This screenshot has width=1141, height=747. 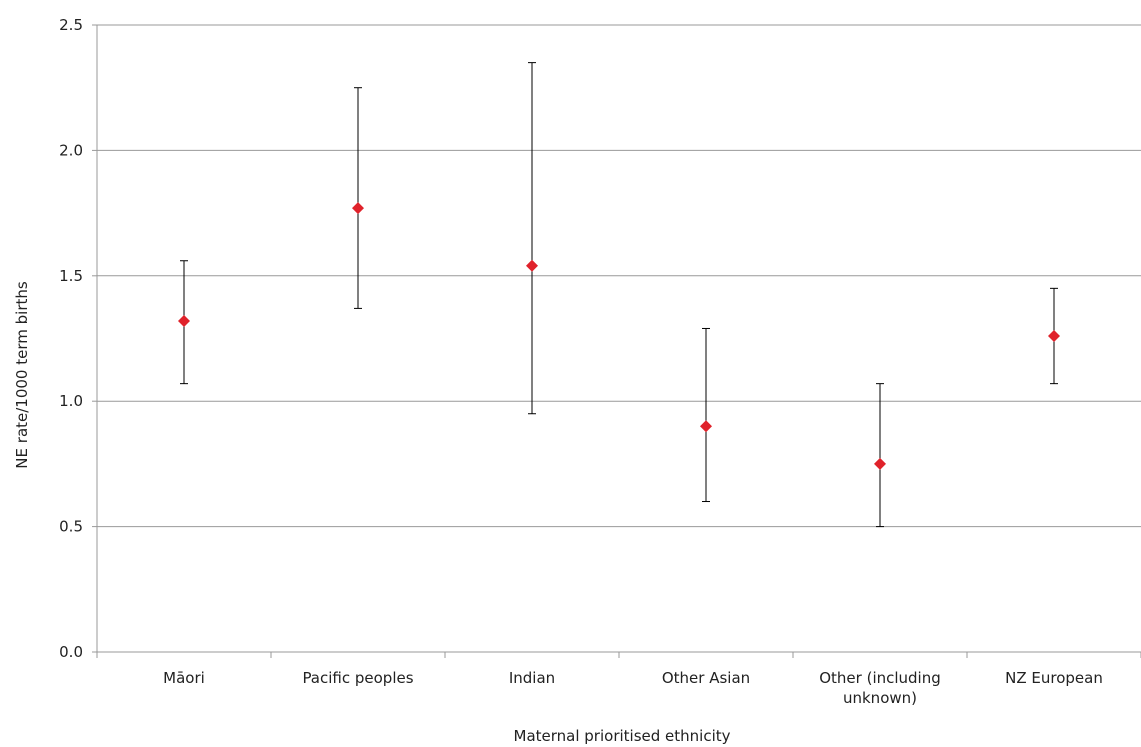 What do you see at coordinates (71, 401) in the screenshot?
I see `y-tick-label: 1.0` at bounding box center [71, 401].